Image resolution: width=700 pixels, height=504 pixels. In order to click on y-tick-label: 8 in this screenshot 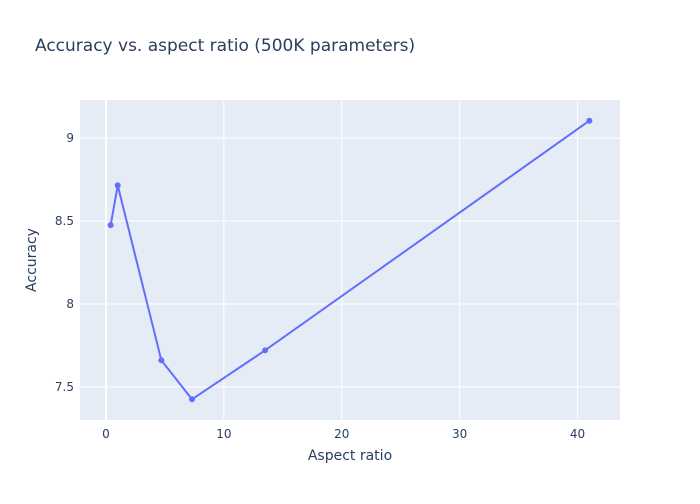, I will do `click(70, 304)`.